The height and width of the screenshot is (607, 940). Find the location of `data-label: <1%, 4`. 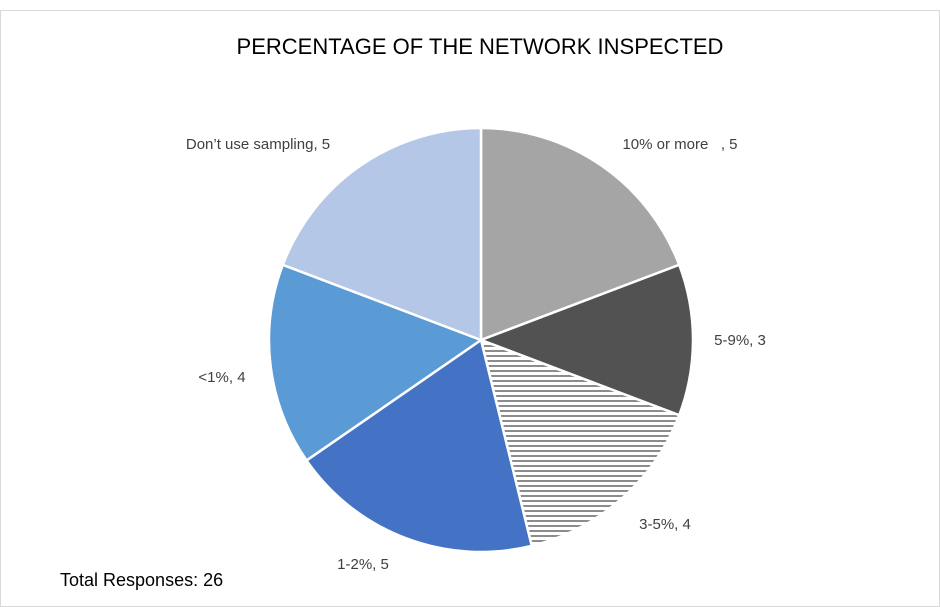

data-label: <1%, 4 is located at coordinates (221, 377).